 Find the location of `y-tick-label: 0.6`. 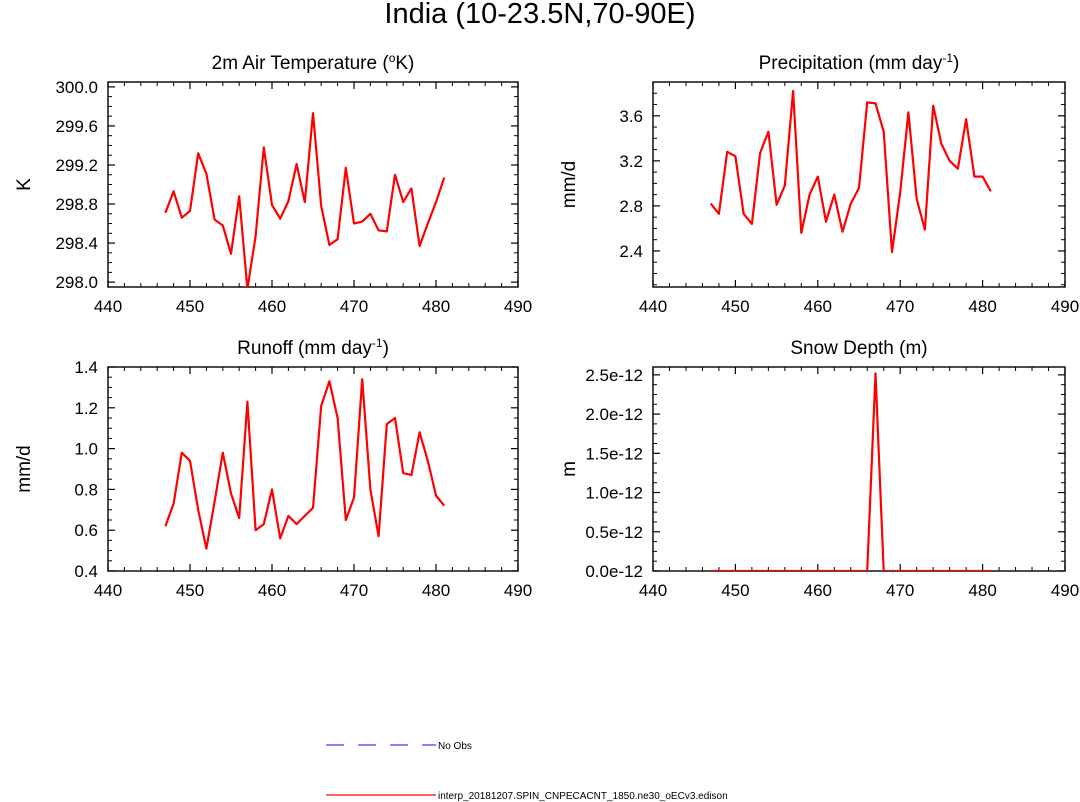

y-tick-label: 0.6 is located at coordinates (86, 530).